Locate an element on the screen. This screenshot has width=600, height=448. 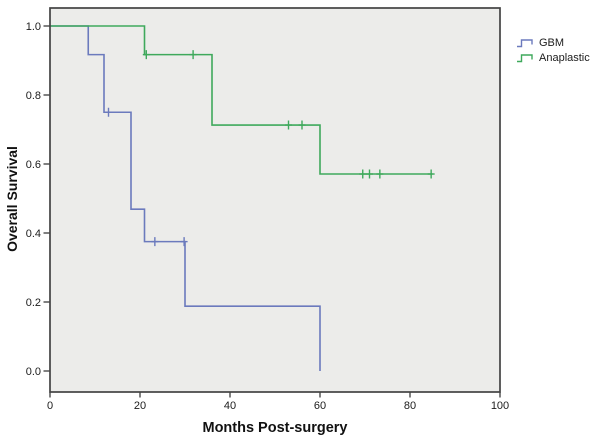
legend-label-gbm: GBM is located at coordinates (552, 42).